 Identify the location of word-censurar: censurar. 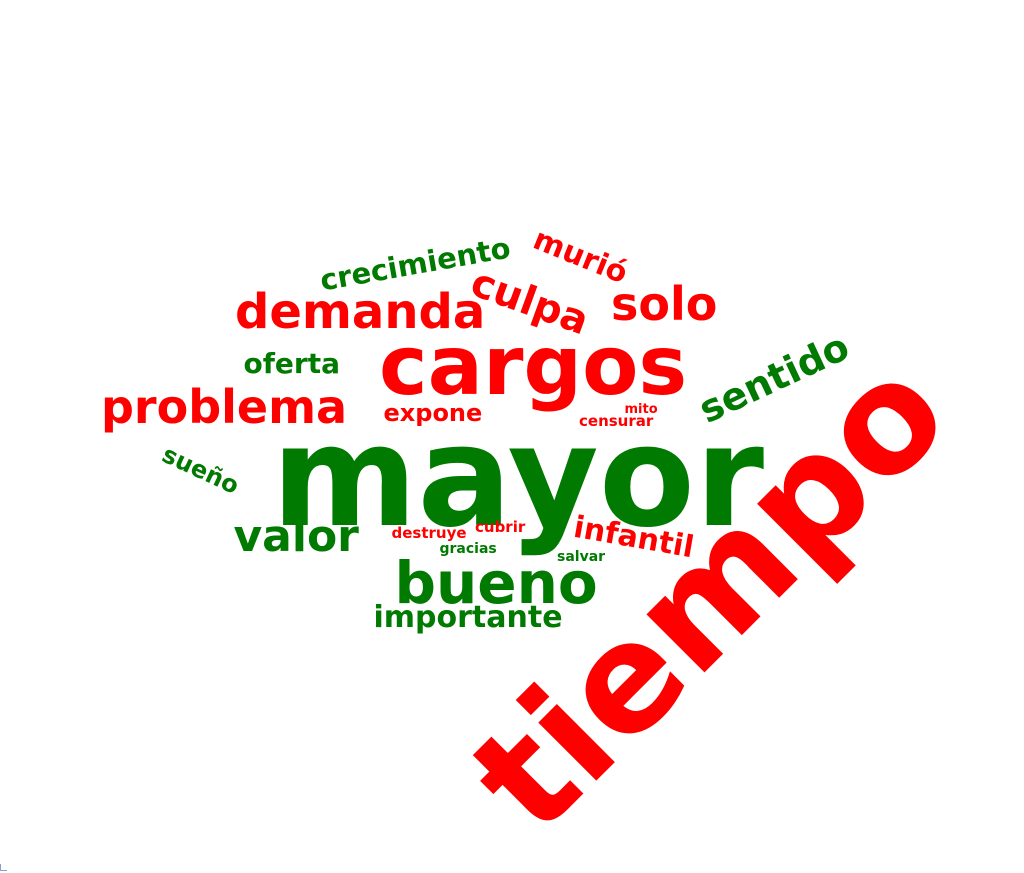
(616, 420).